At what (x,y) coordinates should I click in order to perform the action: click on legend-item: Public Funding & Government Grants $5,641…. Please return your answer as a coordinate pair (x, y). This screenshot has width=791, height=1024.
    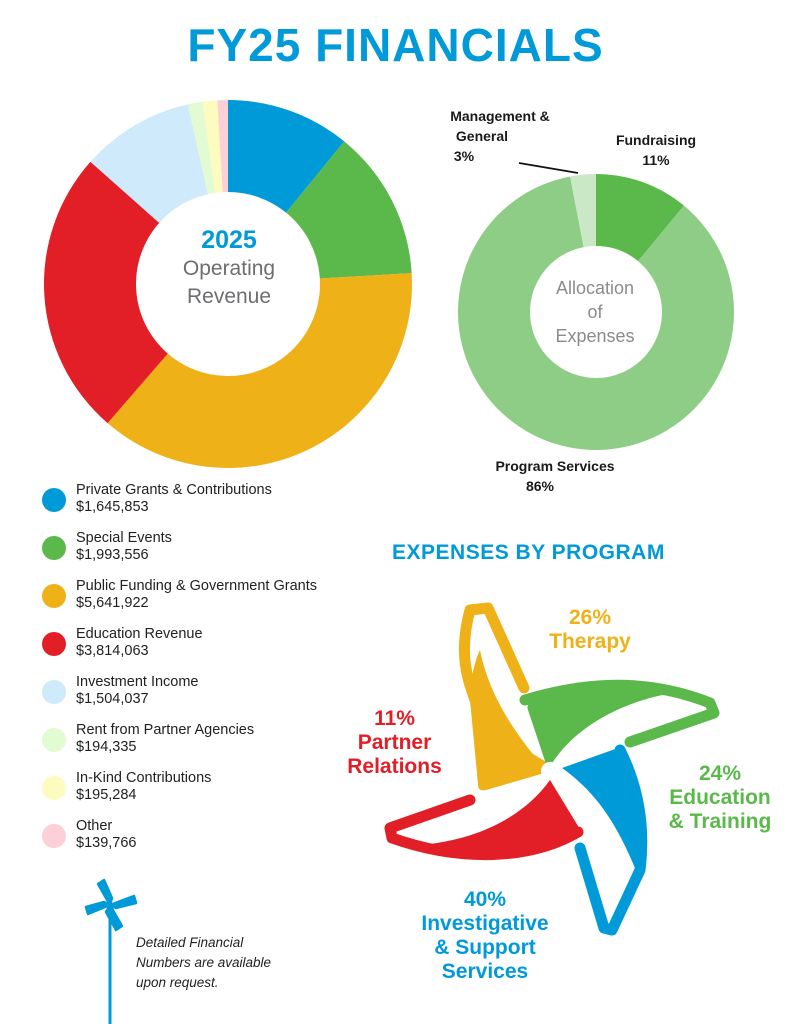
    Looking at the image, I should click on (212, 602).